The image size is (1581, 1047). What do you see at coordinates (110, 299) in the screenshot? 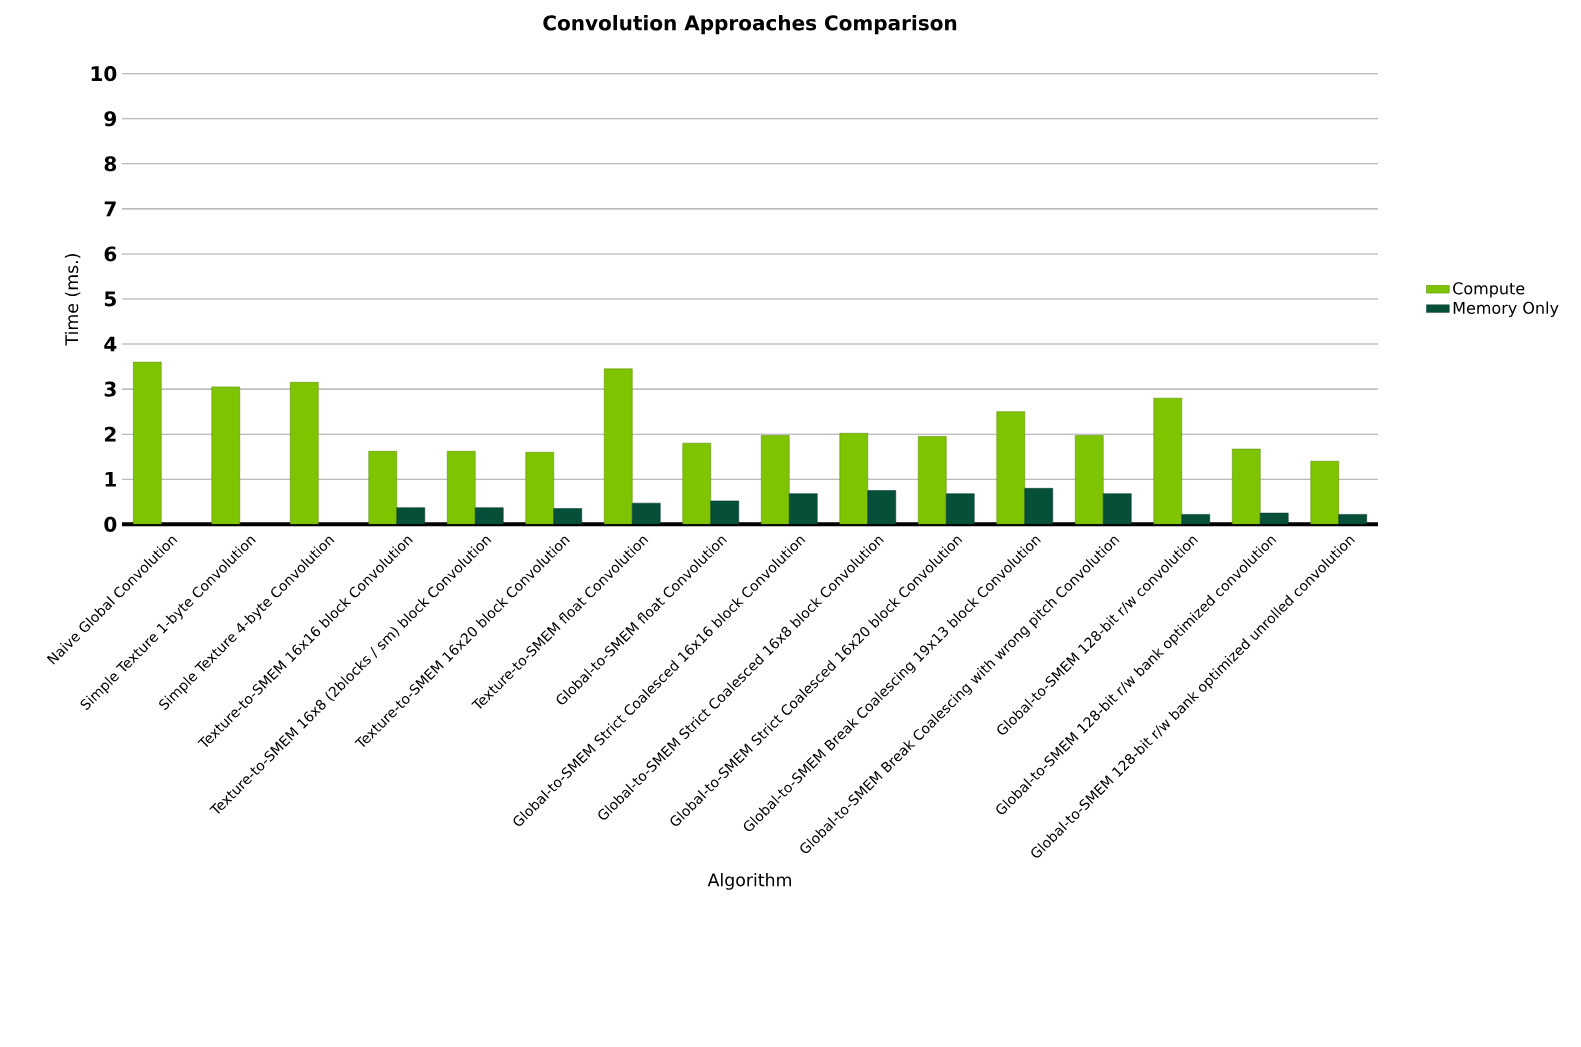
I see `y-tick-label: 5` at bounding box center [110, 299].